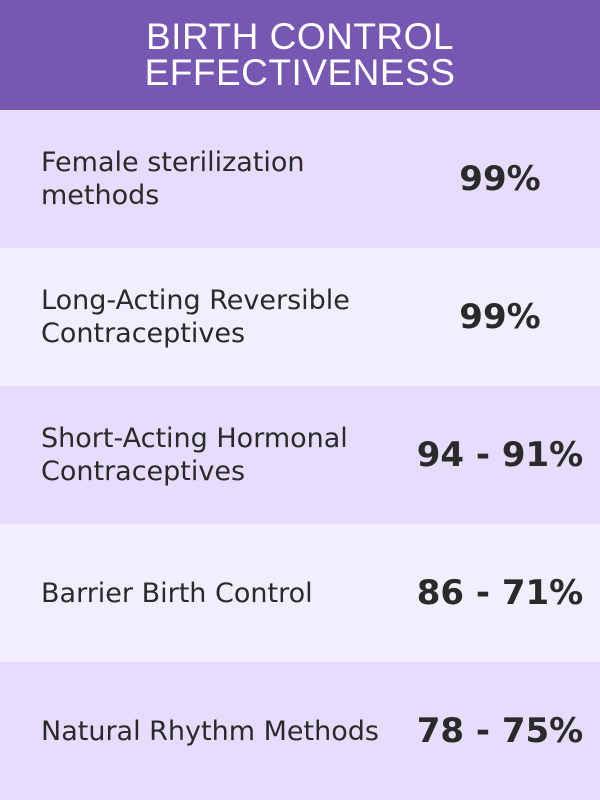 This screenshot has height=800, width=600. Describe the element at coordinates (177, 593) in the screenshot. I see `method-label: Barrier Birth Control` at that location.